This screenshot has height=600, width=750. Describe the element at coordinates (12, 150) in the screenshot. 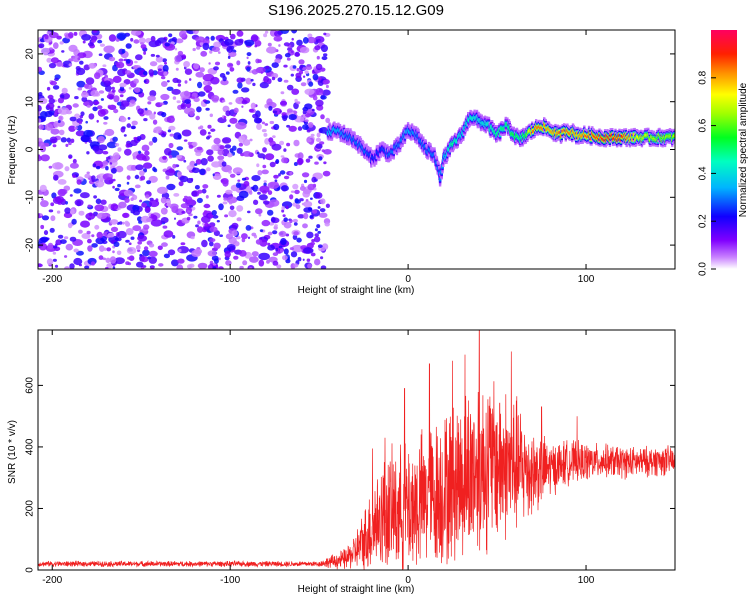

I see `spectrogram-y-label: Frequency (Hz)` at that location.